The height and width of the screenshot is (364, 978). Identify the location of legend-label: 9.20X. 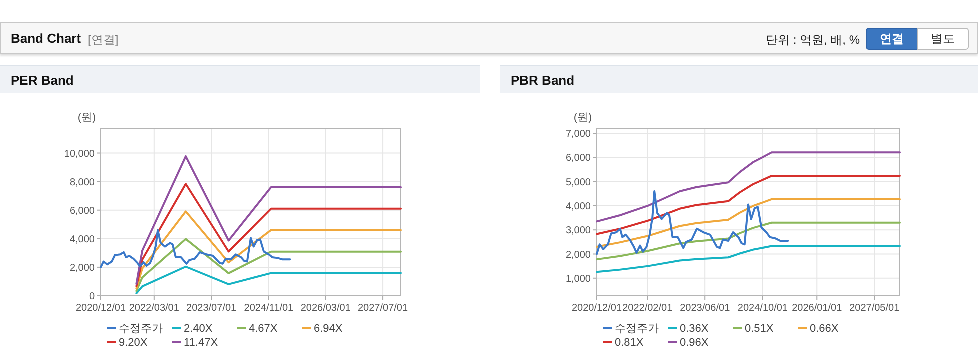
(133, 343).